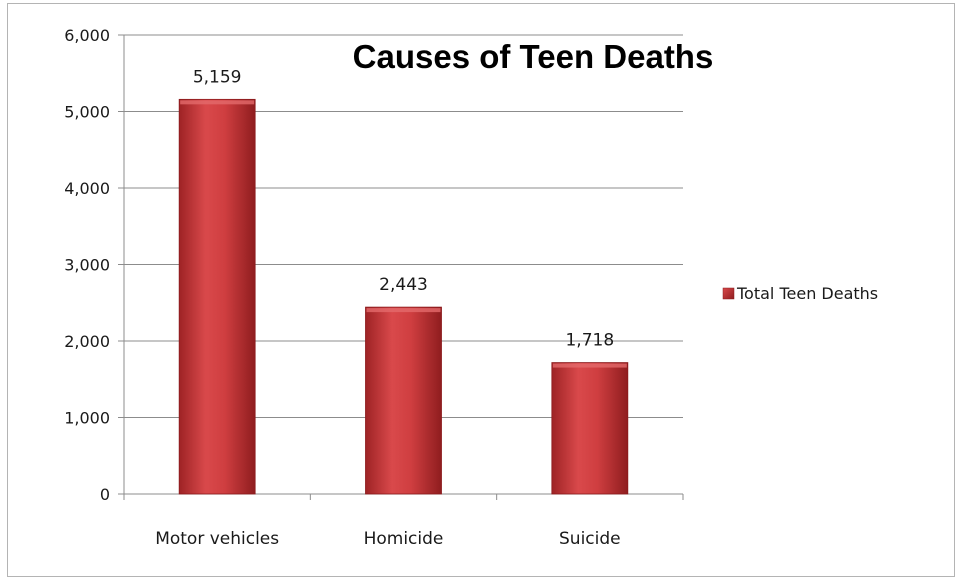 This screenshot has height=580, width=958. What do you see at coordinates (87, 265) in the screenshot?
I see `y-tick-label: 3,000` at bounding box center [87, 265].